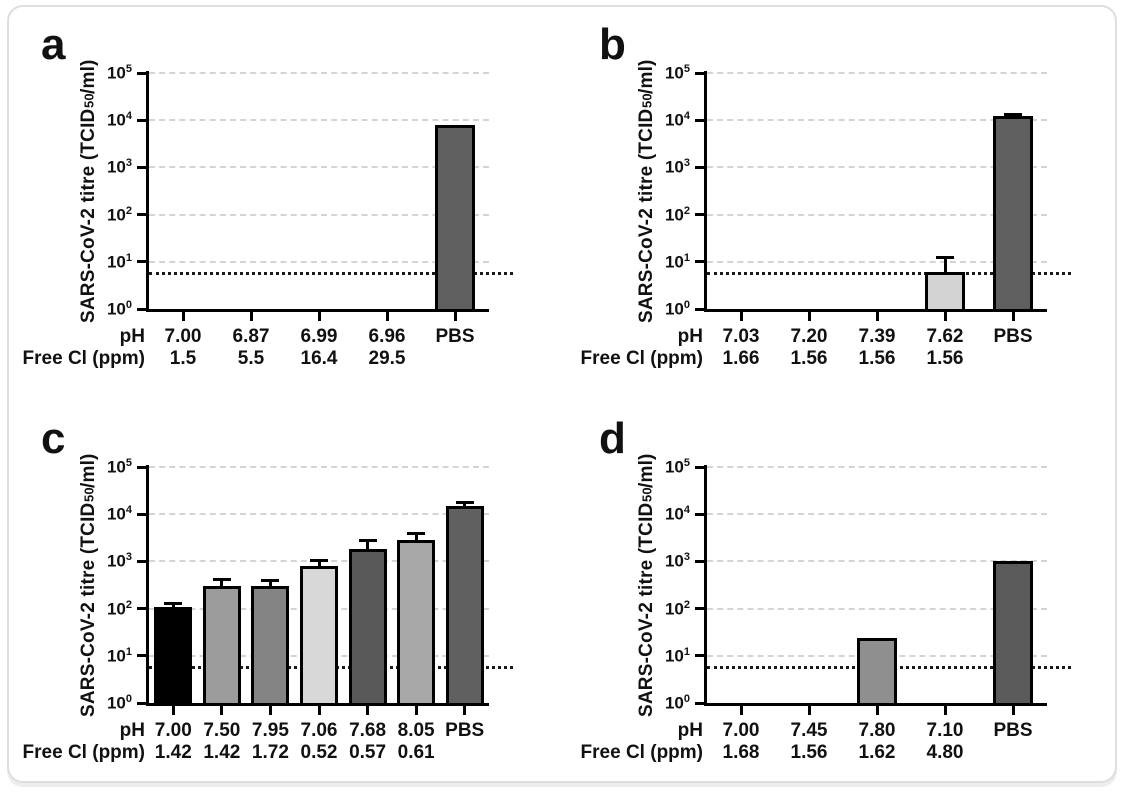 The image size is (1124, 798). Describe the element at coordinates (945, 336) in the screenshot. I see `ph-value: 7.62` at that location.